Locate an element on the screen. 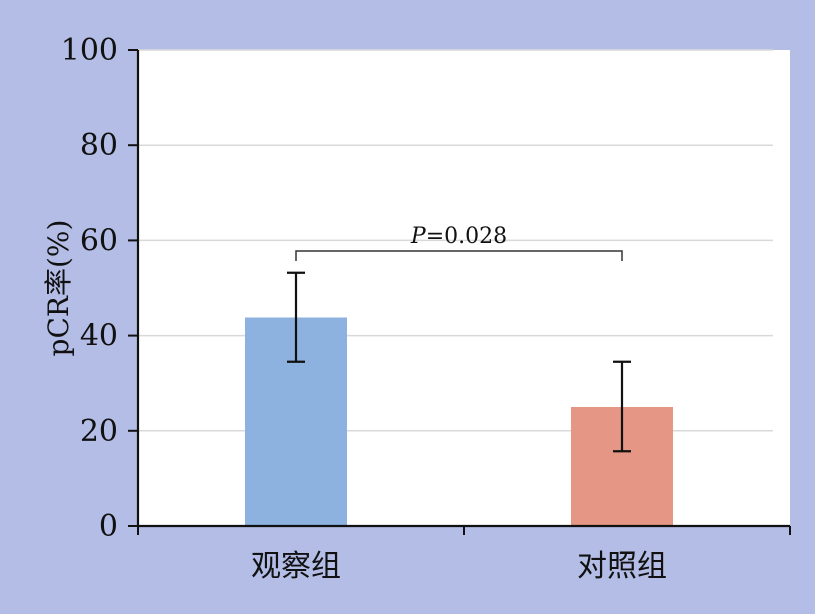  y-axis-title: pCR率(%) is located at coordinates (58, 288).